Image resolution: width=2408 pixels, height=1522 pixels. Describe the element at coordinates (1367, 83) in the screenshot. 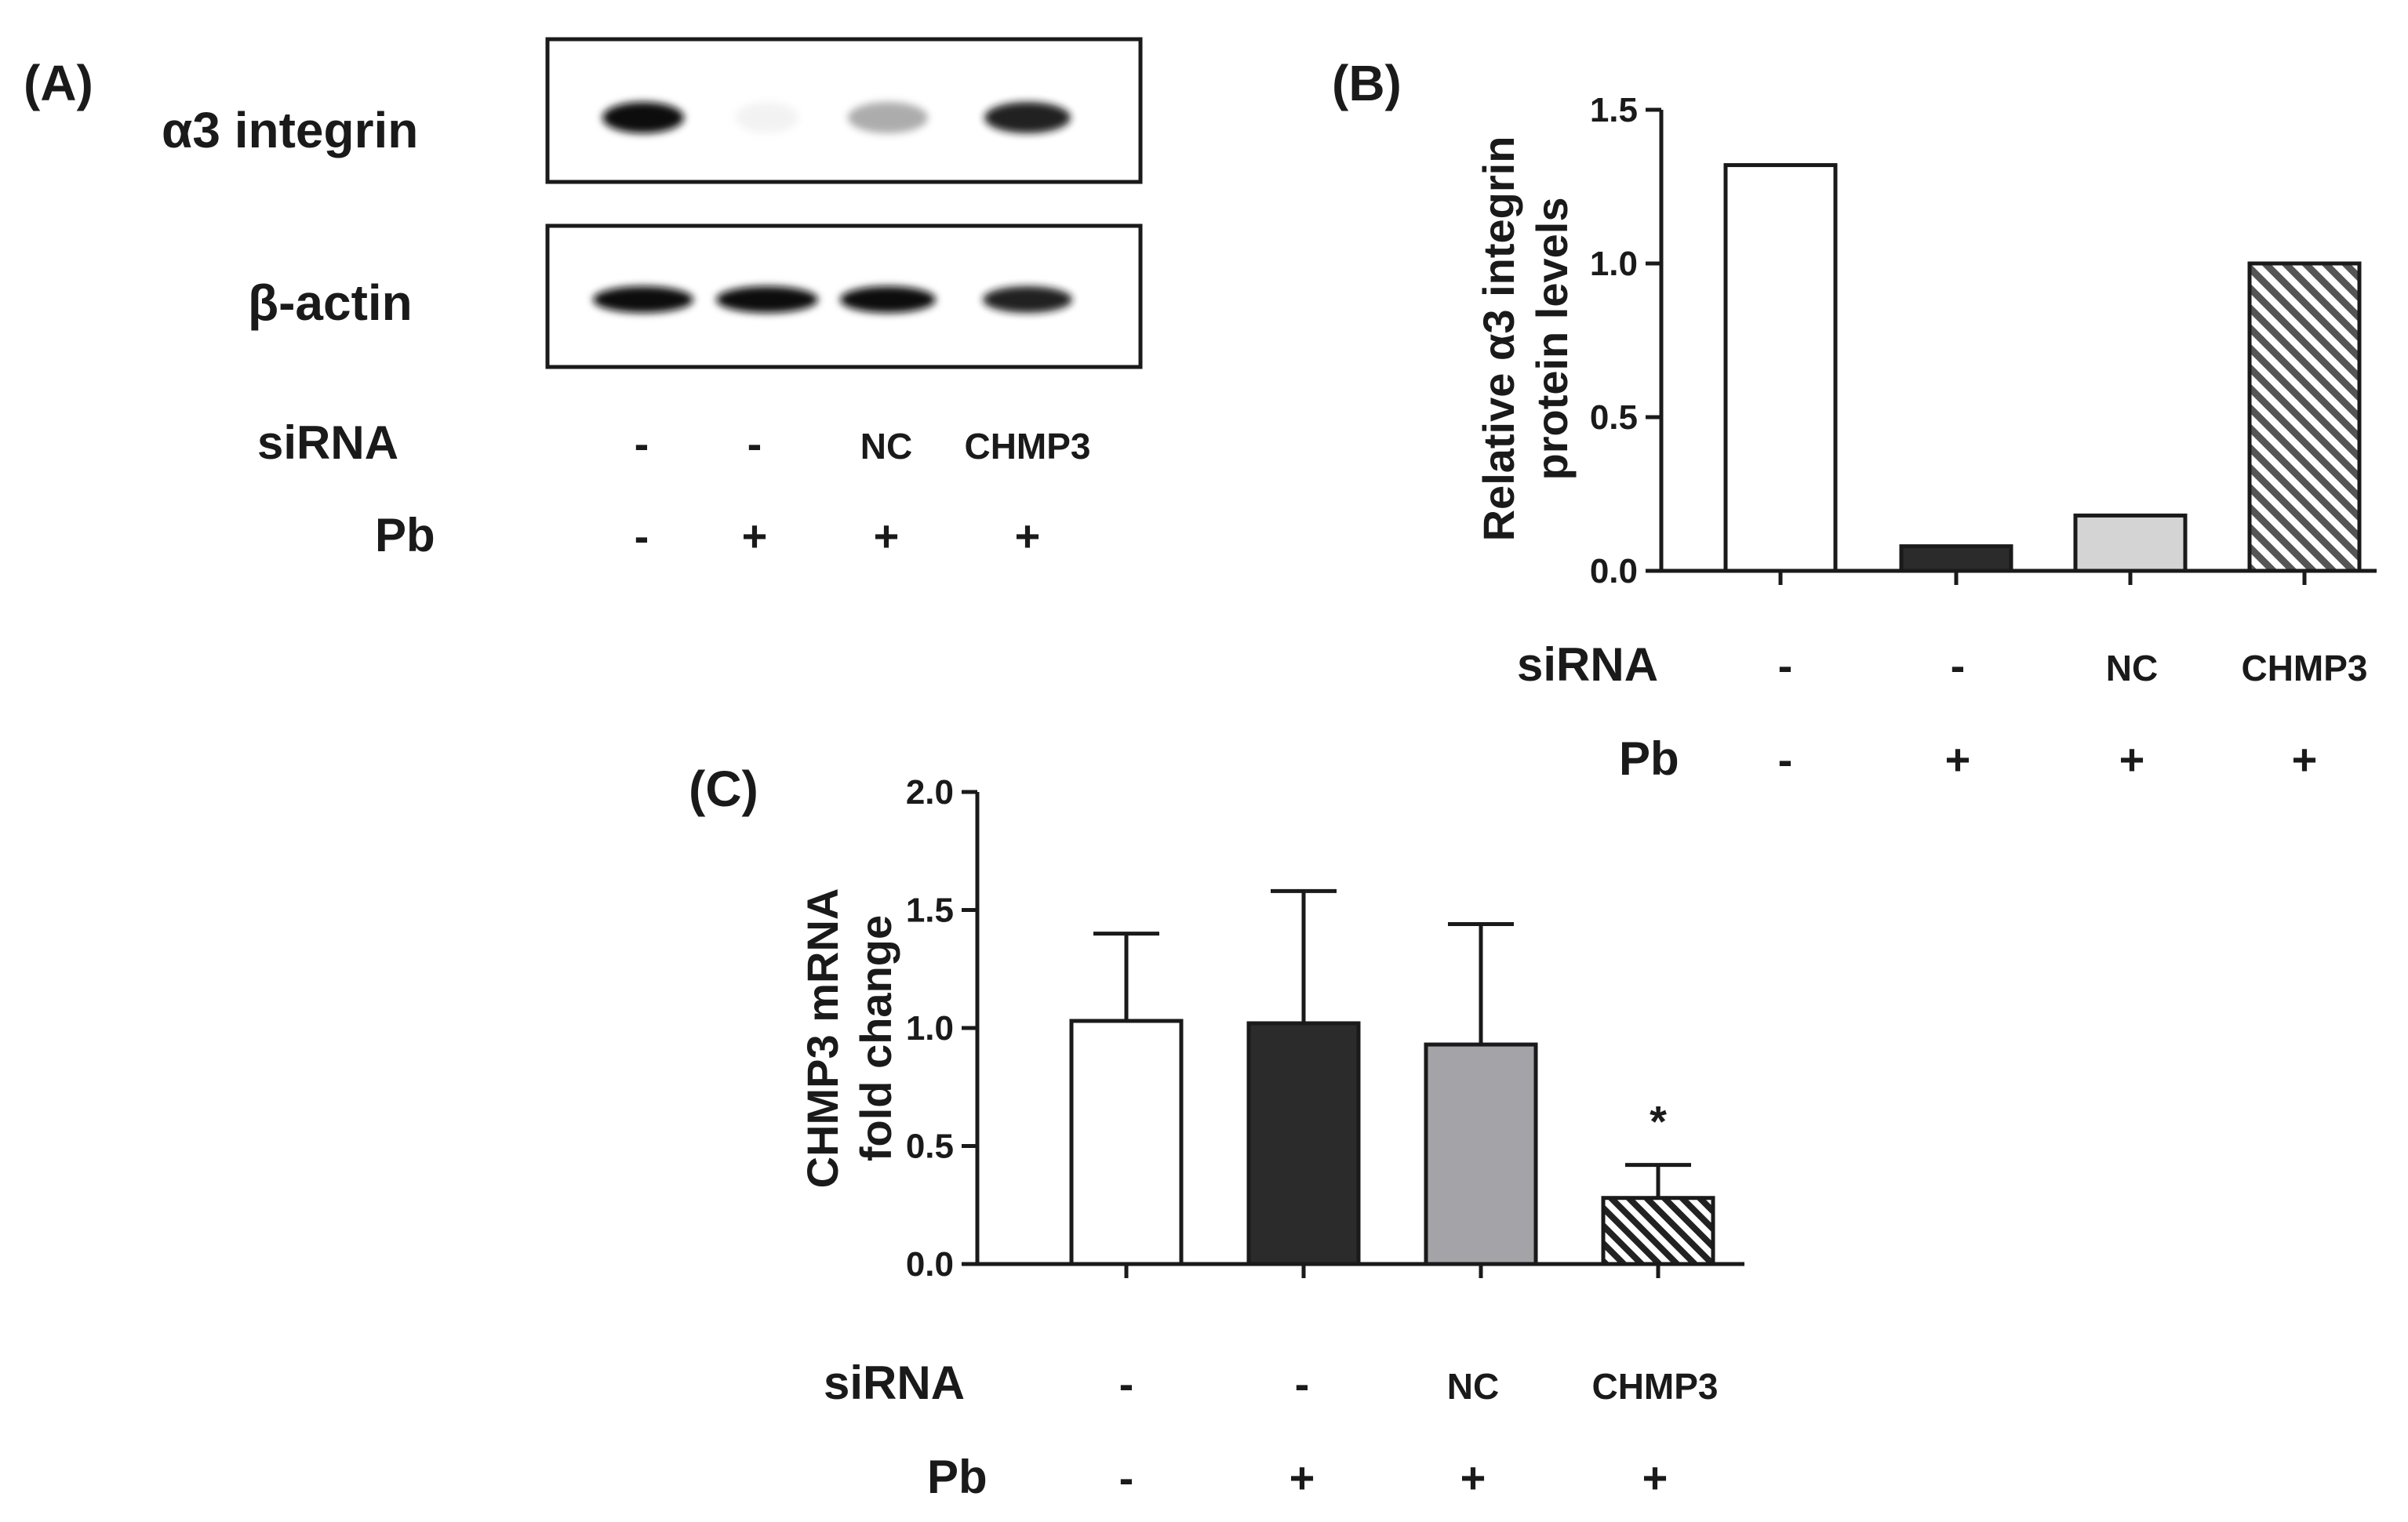

I see `panel-b-letter: (B)` at that location.